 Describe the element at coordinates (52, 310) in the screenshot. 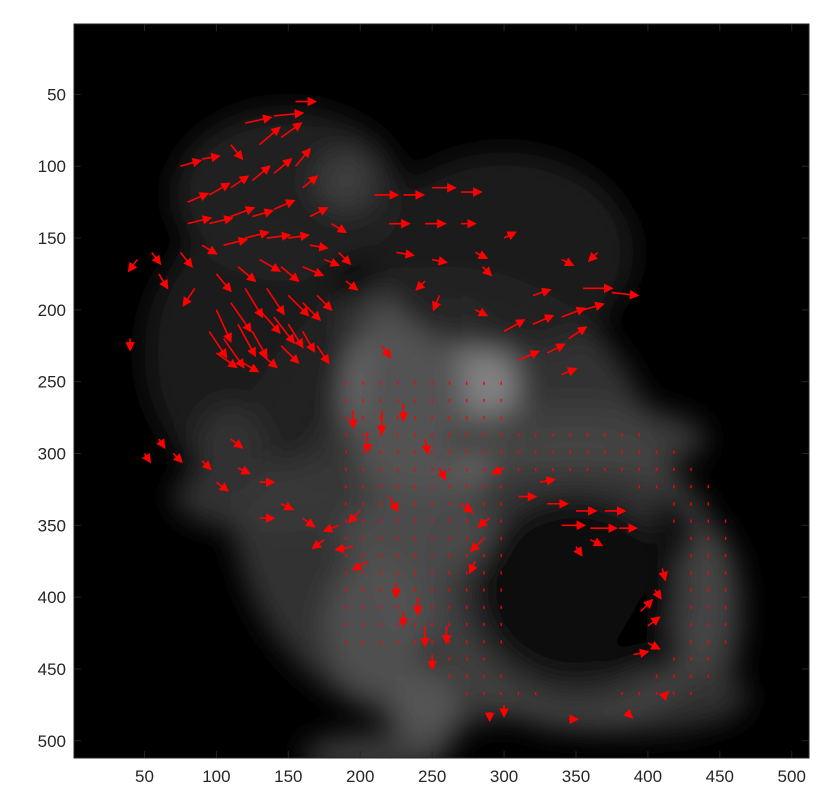

I see `y-tick-label: 200` at that location.